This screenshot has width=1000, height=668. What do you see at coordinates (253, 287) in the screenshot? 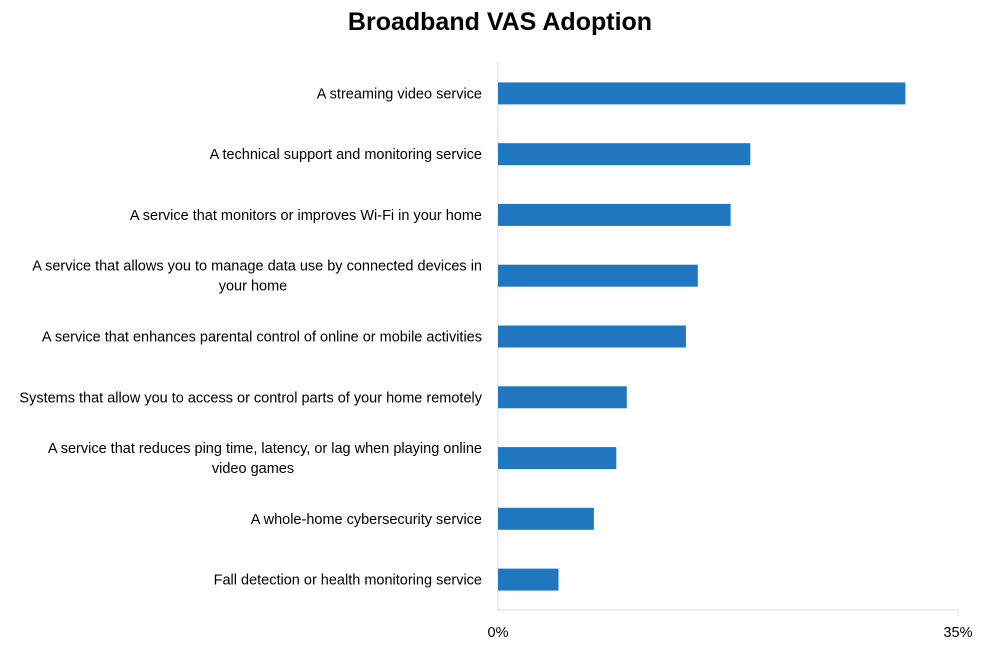
I see `category-label-line: your home` at bounding box center [253, 287].